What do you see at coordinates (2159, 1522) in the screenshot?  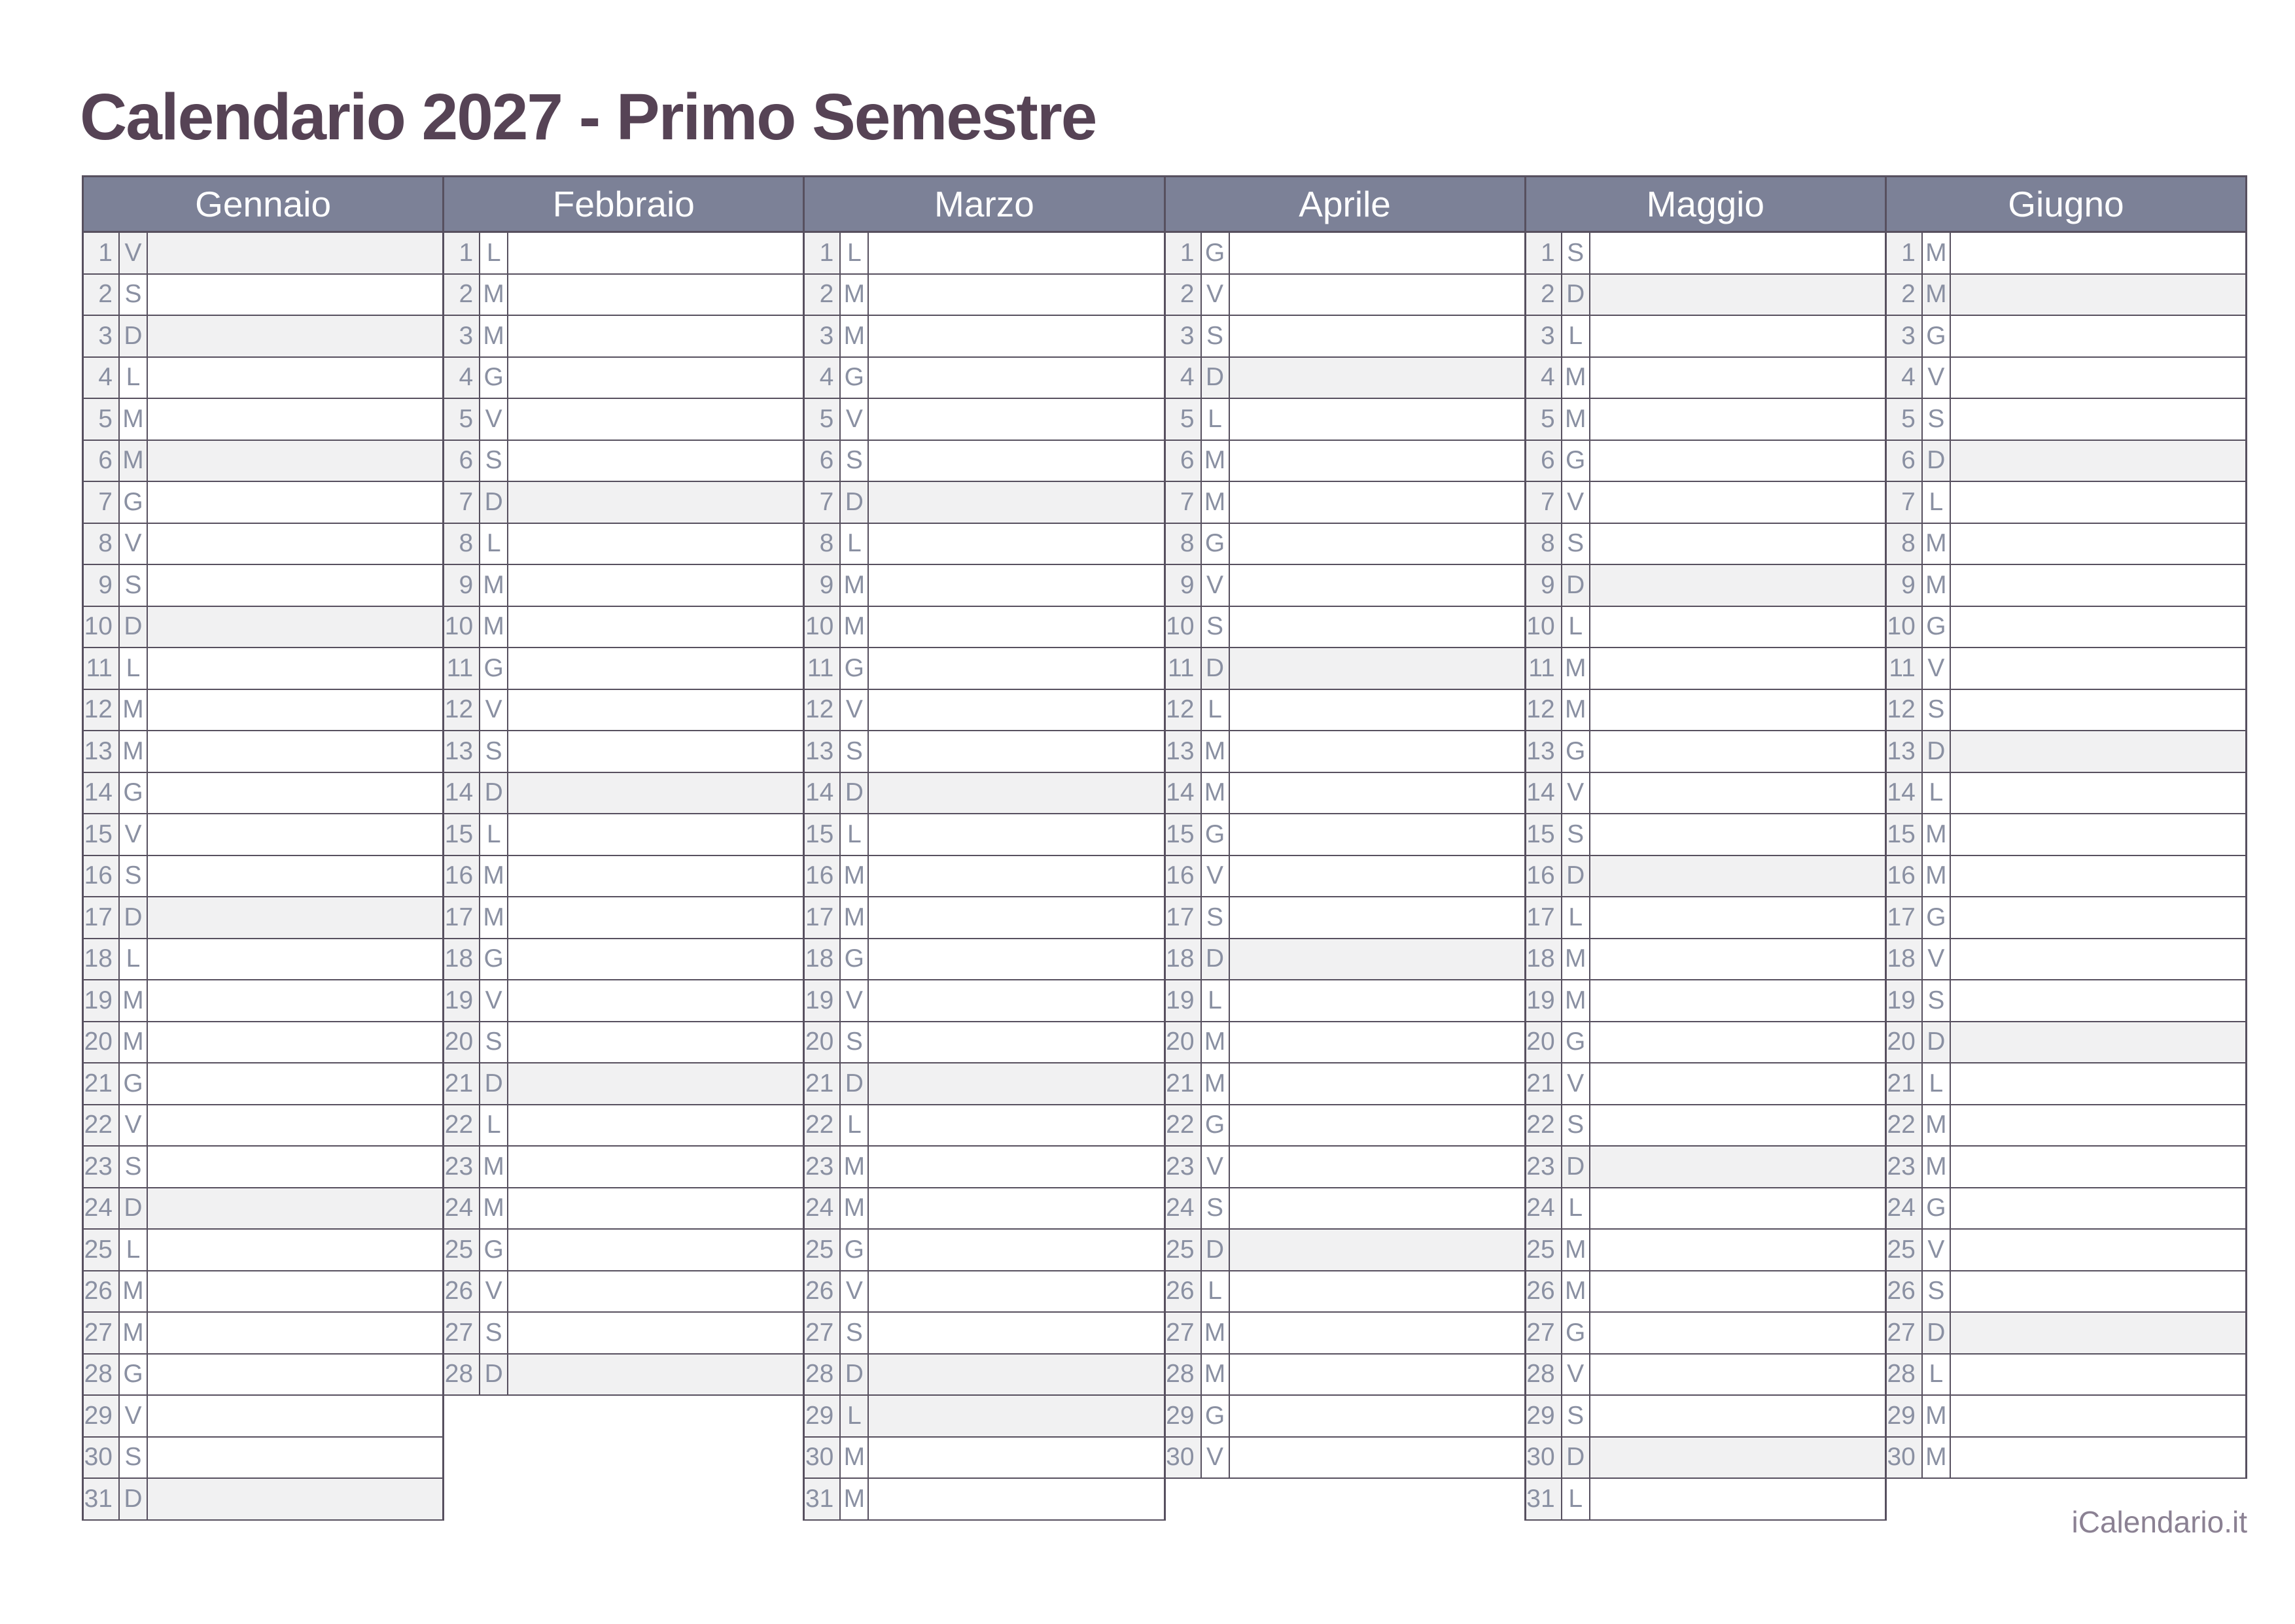 I see `footer-link: iCalendario.it` at bounding box center [2159, 1522].